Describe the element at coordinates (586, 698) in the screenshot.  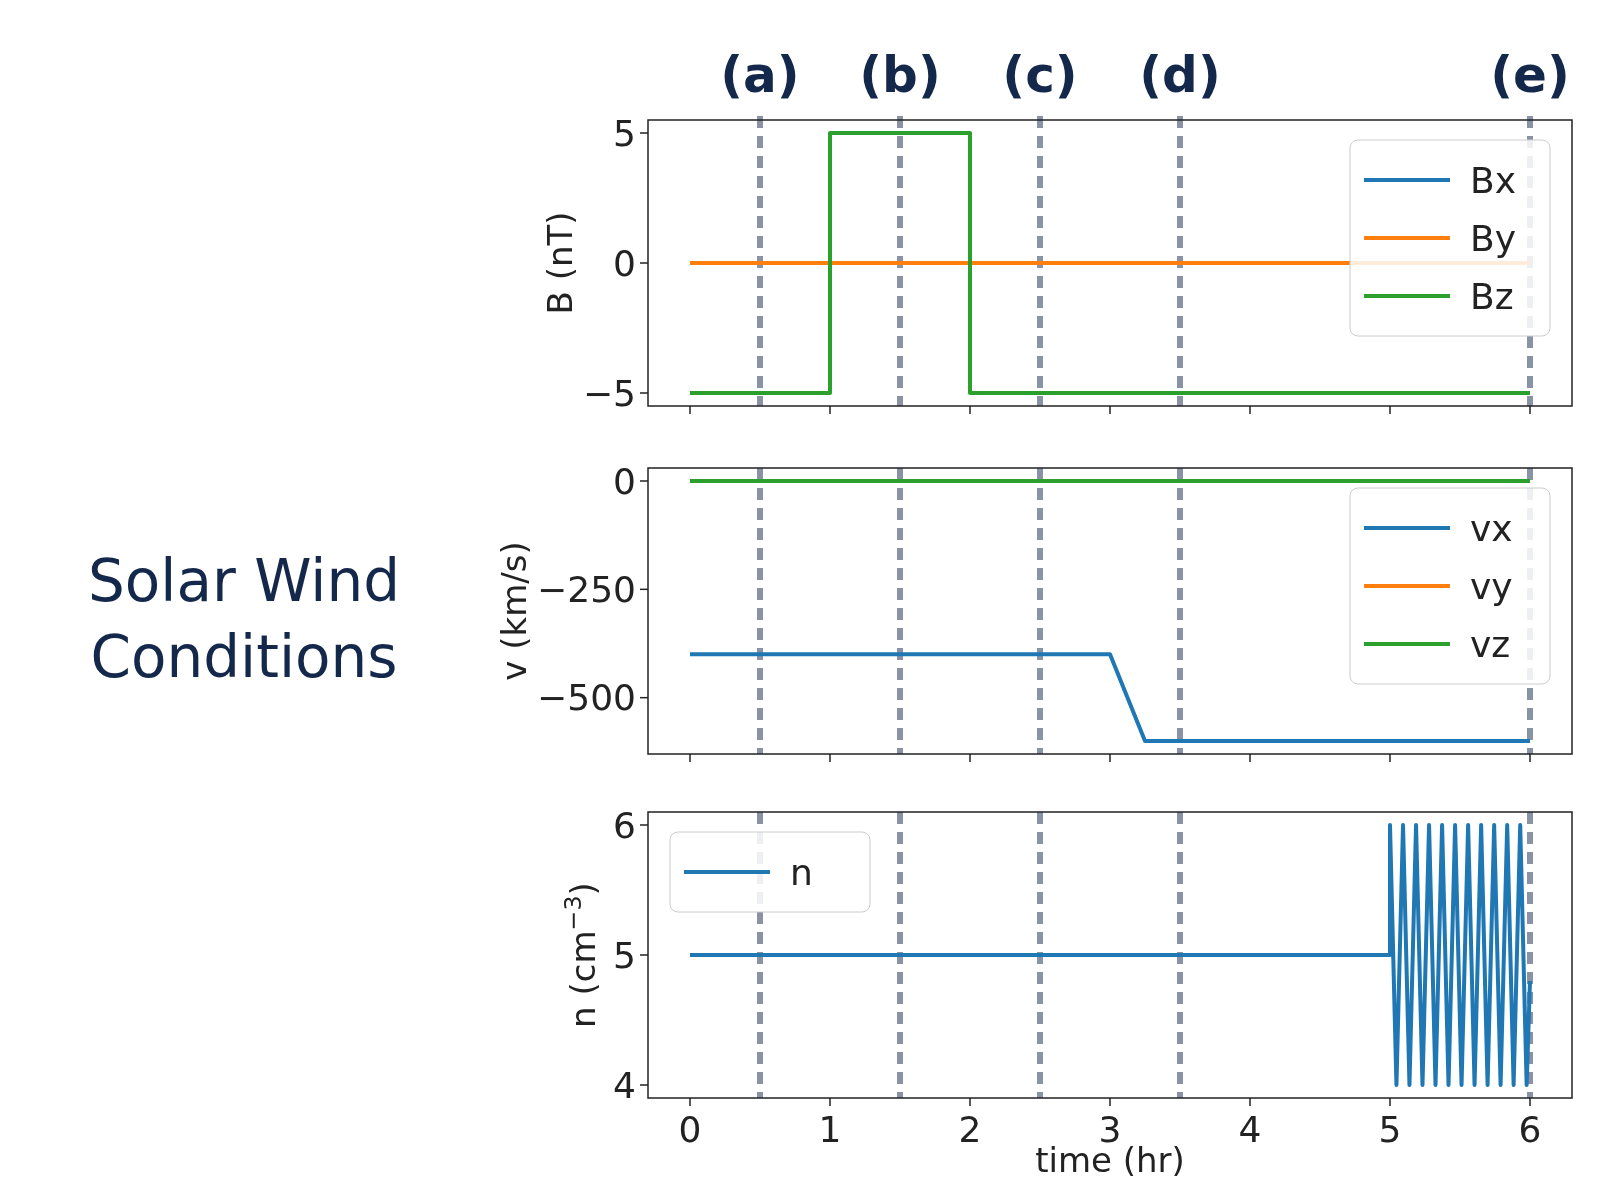
I see `y-tick-label: −500` at that location.